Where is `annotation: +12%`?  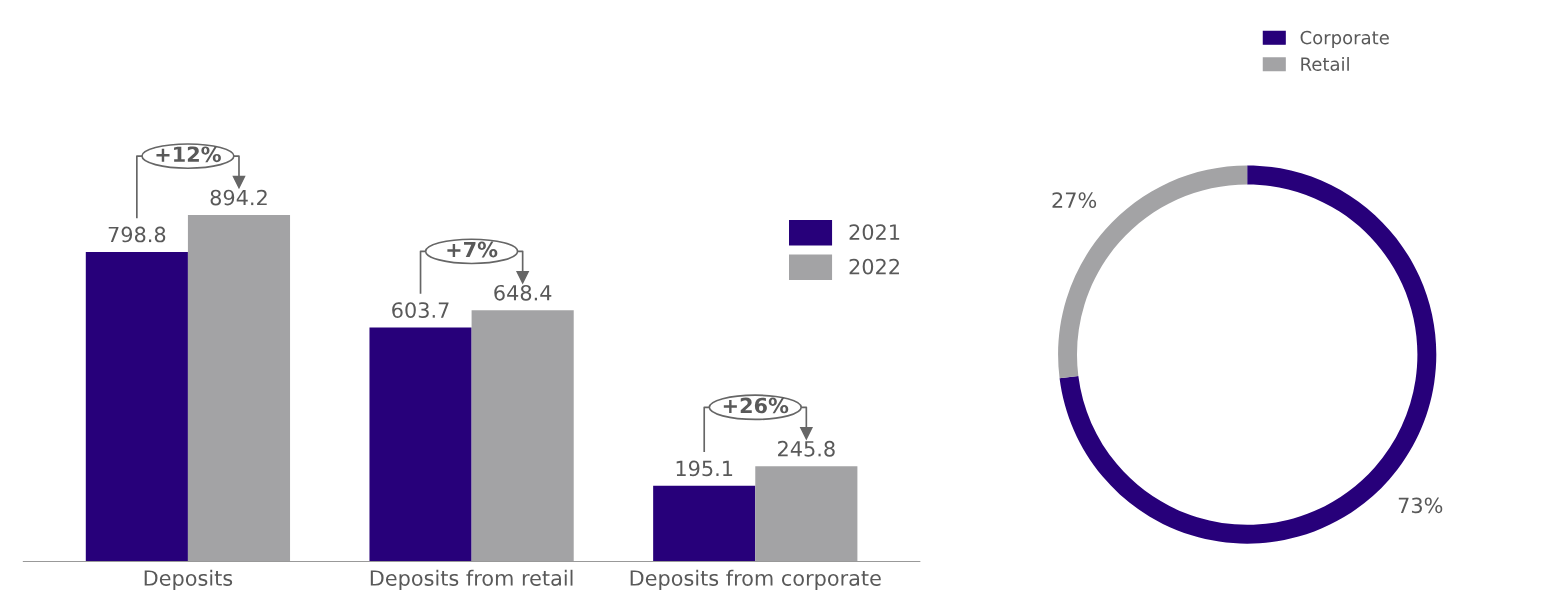 annotation: +12% is located at coordinates (188, 154).